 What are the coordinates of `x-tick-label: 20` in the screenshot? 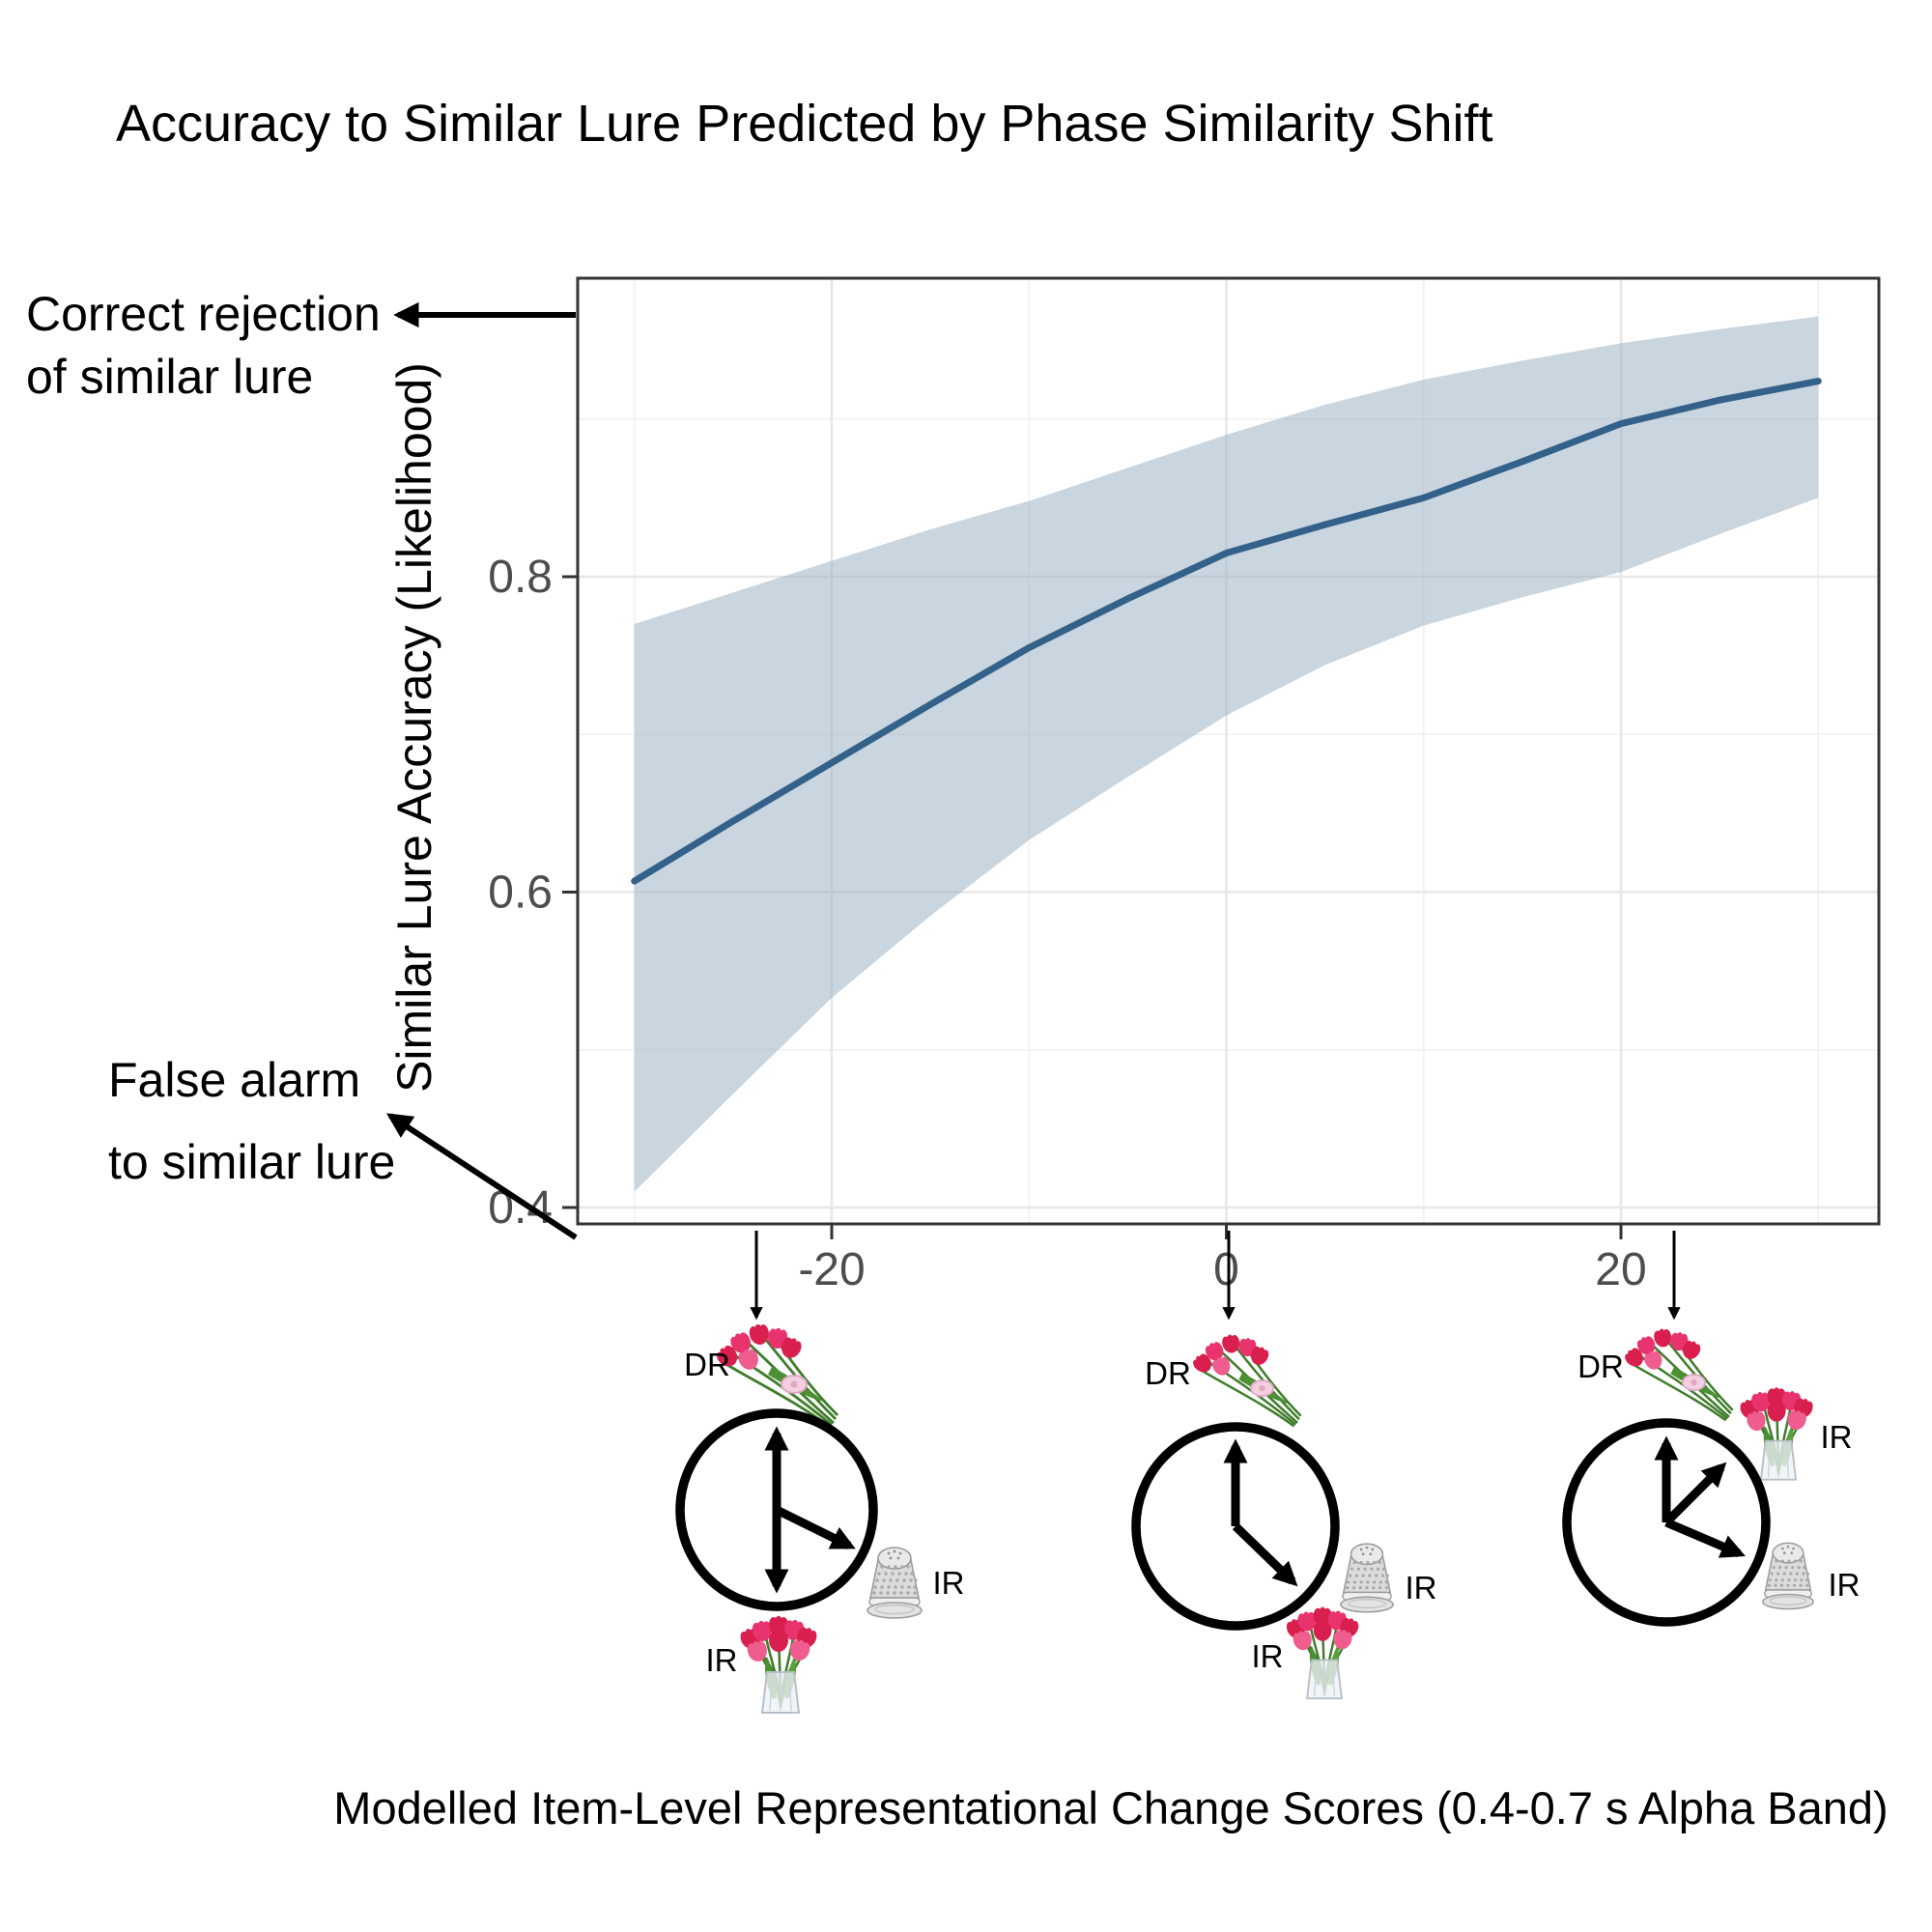 It's located at (1620, 1269).